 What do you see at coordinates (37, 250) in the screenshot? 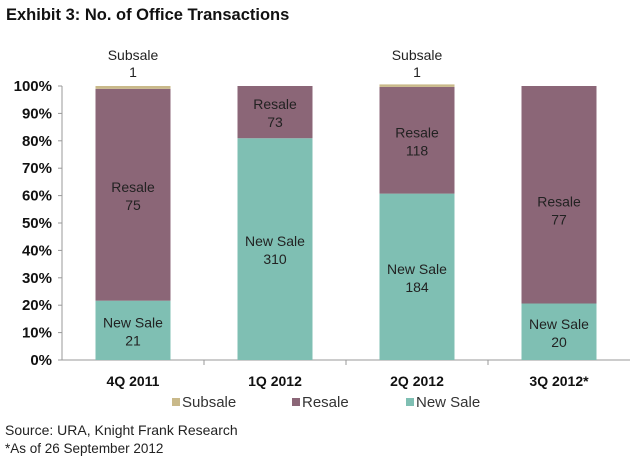
I see `y-tick-label: 40%` at bounding box center [37, 250].